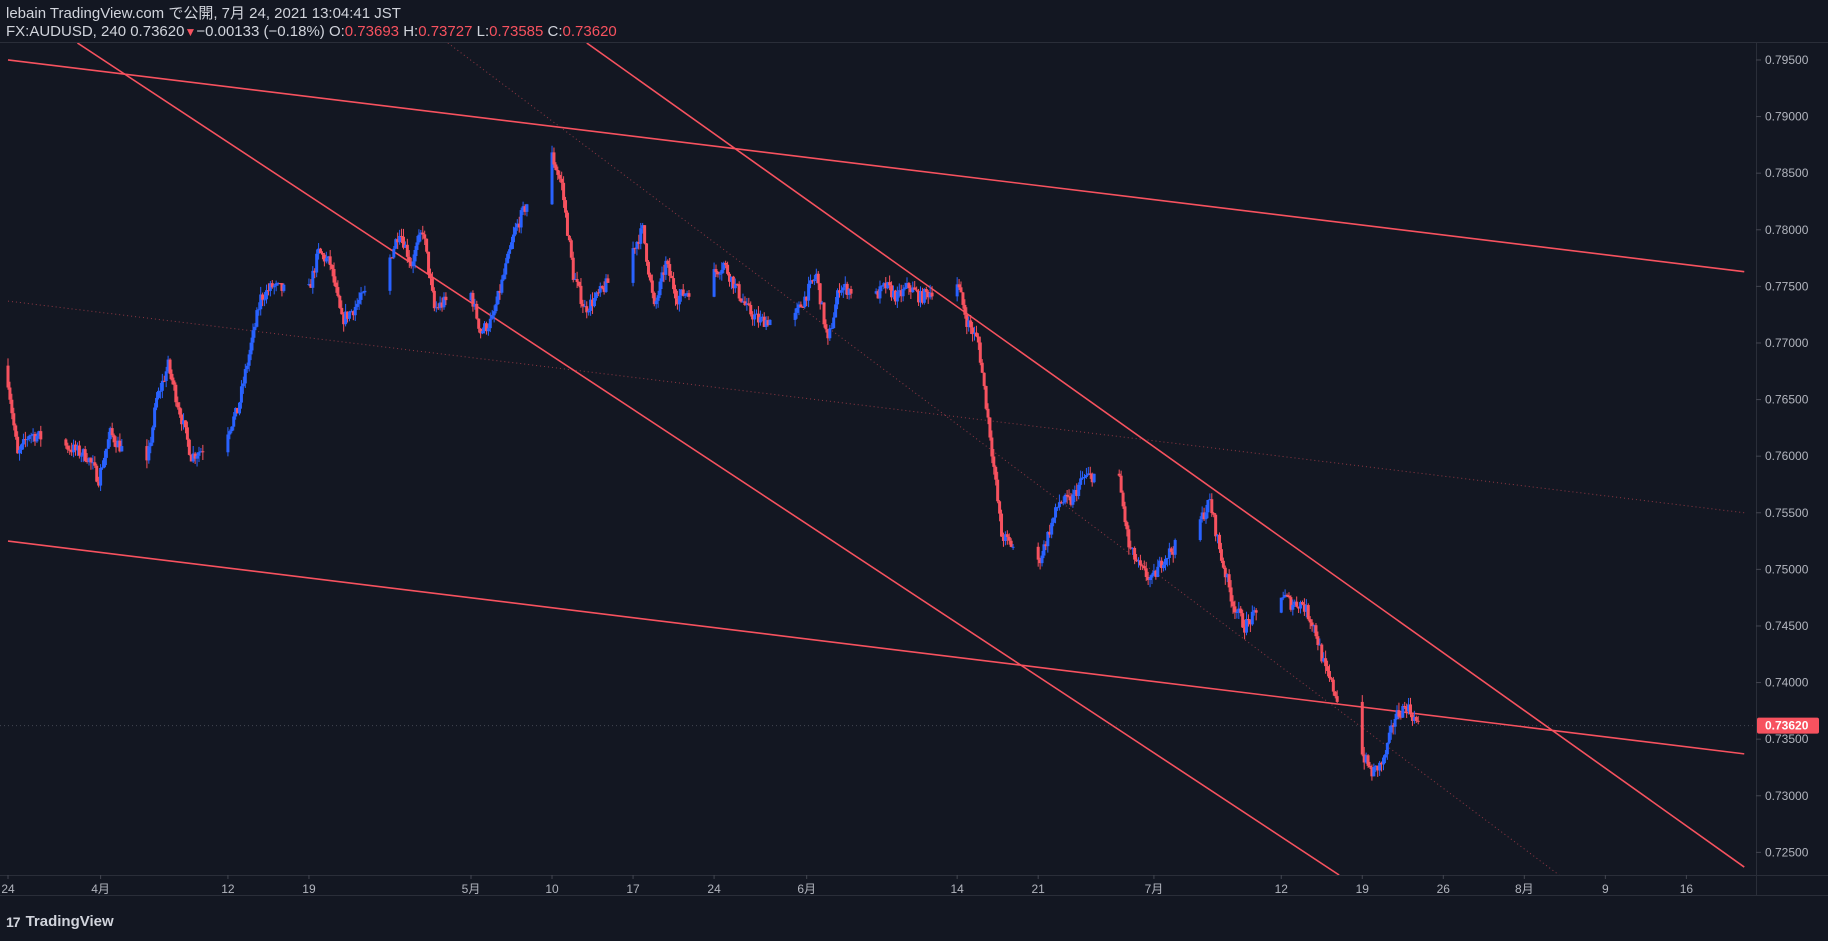 This screenshot has height=941, width=1828. What do you see at coordinates (1038, 889) in the screenshot?
I see `x-tick-label: 21` at bounding box center [1038, 889].